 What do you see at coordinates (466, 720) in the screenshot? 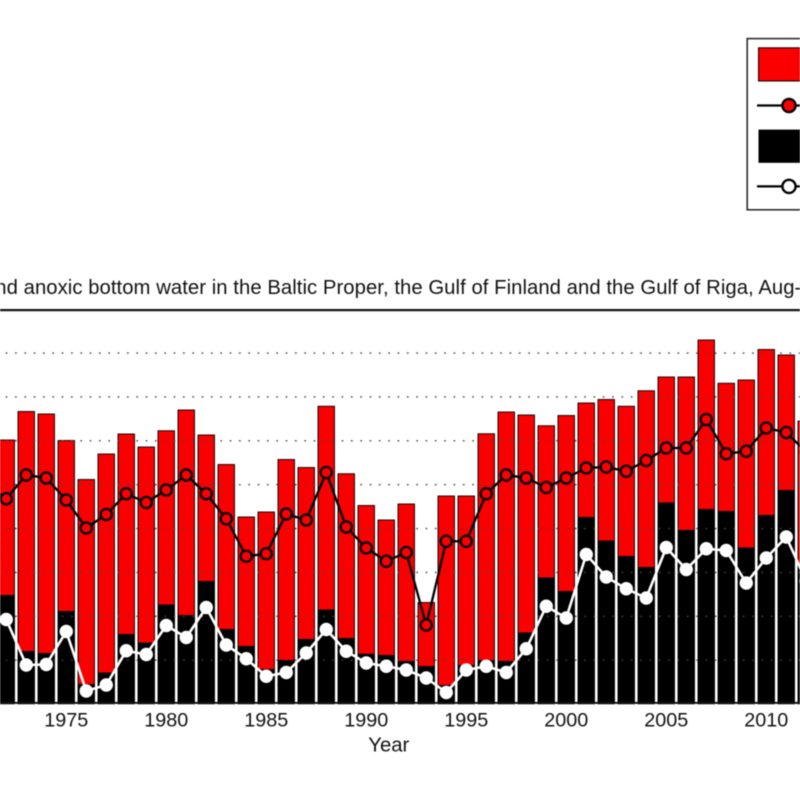
I see `svg-text: 1995` at bounding box center [466, 720].